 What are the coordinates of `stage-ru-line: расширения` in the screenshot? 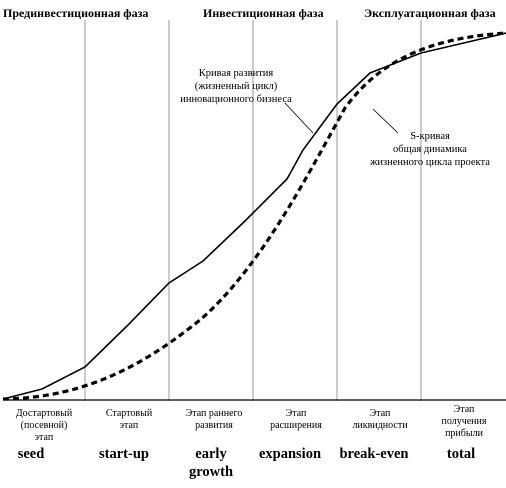 It's located at (296, 425).